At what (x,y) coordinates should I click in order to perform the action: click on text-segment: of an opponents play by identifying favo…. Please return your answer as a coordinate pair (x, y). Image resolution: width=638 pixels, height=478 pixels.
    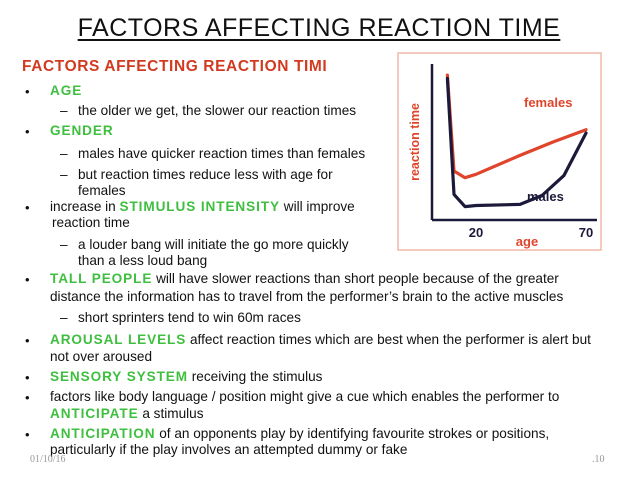
    Looking at the image, I should click on (352, 433).